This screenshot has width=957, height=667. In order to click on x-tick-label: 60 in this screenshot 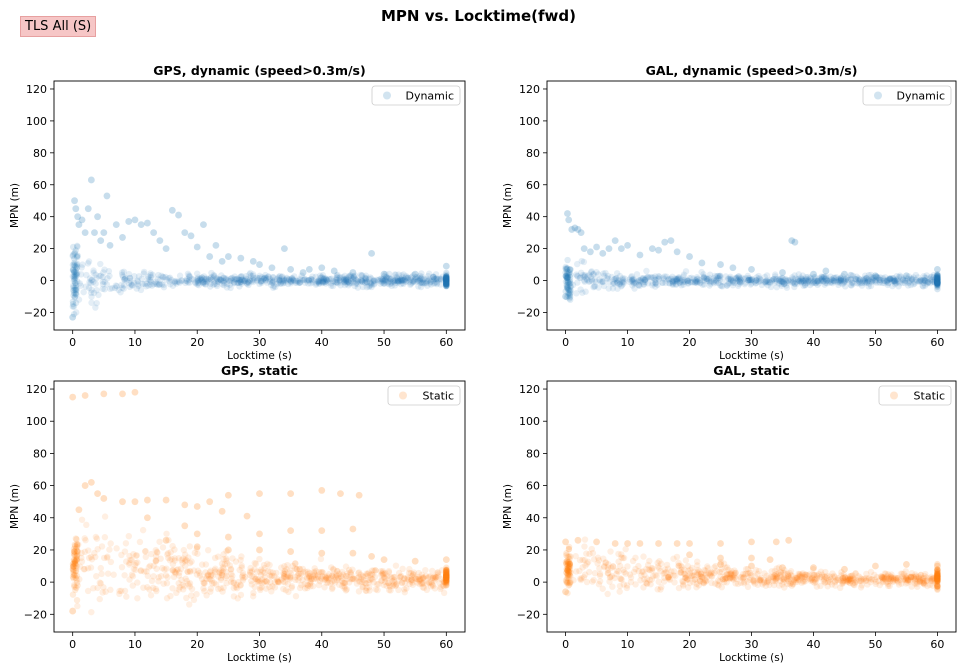, I will do `click(937, 644)`.